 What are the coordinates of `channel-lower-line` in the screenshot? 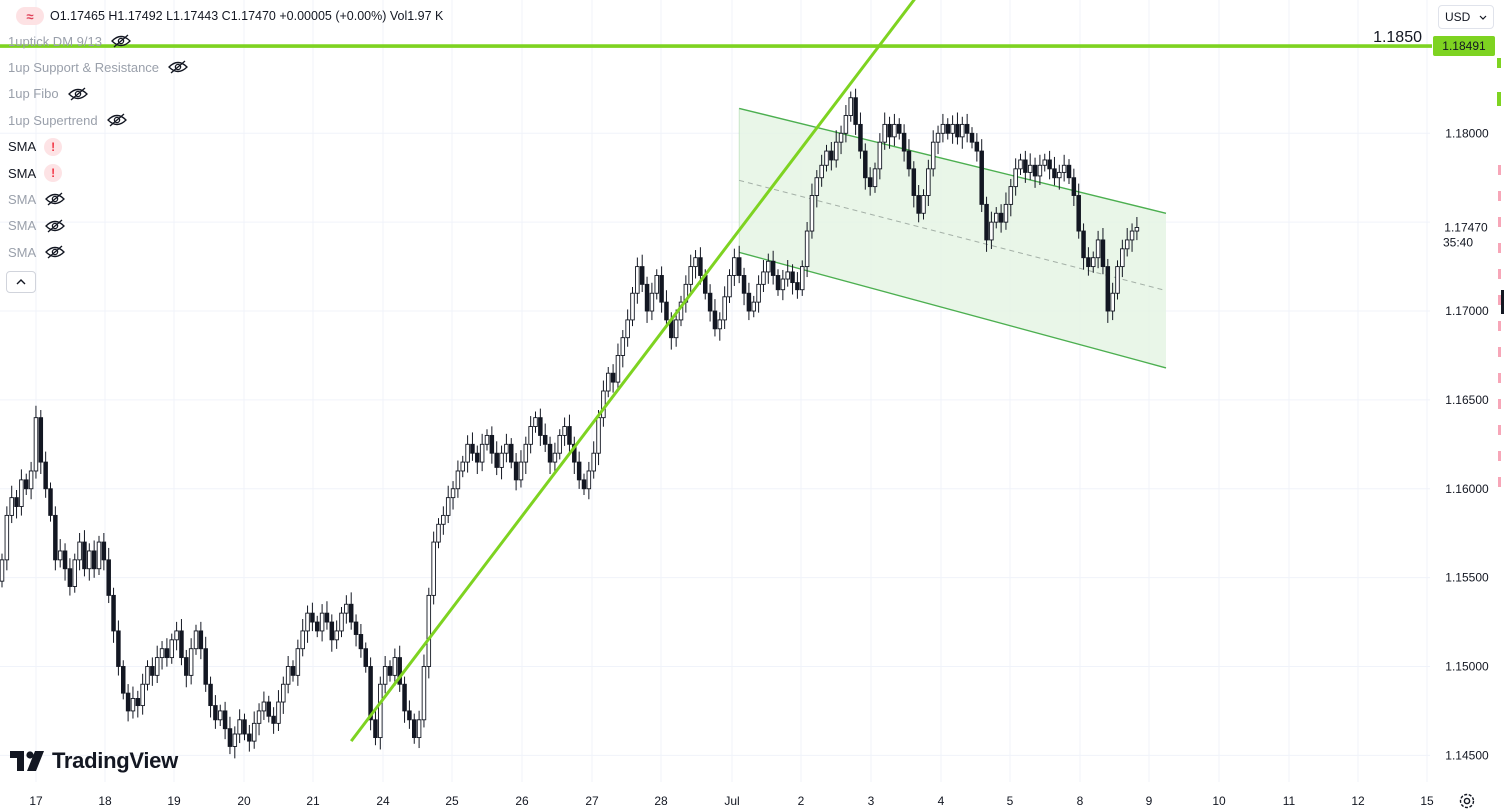 It's located at (953, 310).